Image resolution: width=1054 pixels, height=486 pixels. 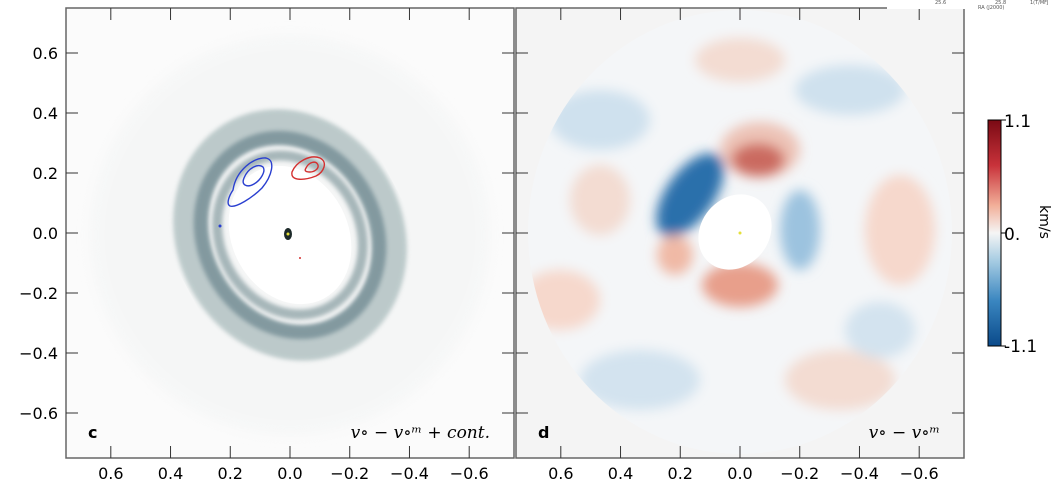 What do you see at coordinates (904, 433) in the screenshot?
I see `panel-d-annotation: v∘ − v∘ᵐ` at bounding box center [904, 433].